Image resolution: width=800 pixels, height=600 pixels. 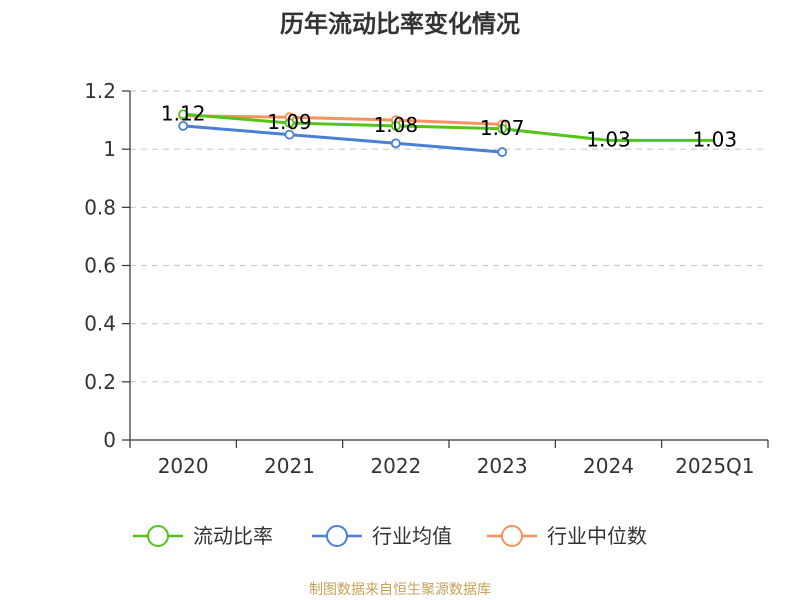 I want to click on x-tick-label: 2021, so click(x=289, y=466).